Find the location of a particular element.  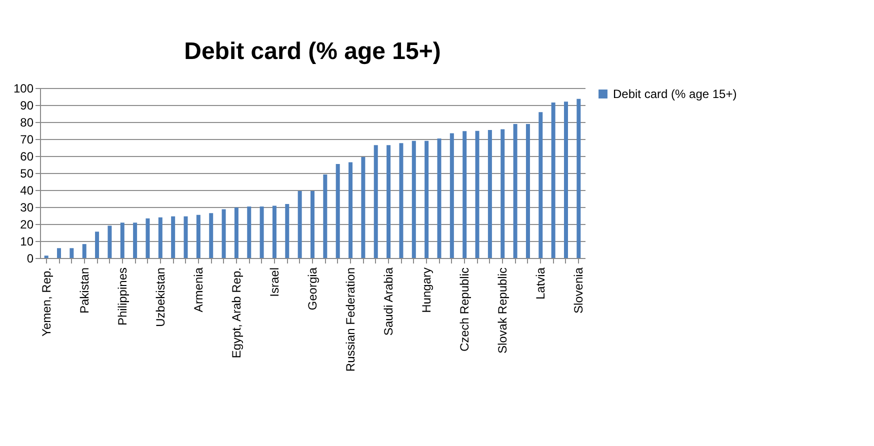

y-tick-label: 100 is located at coordinates (23, 89).